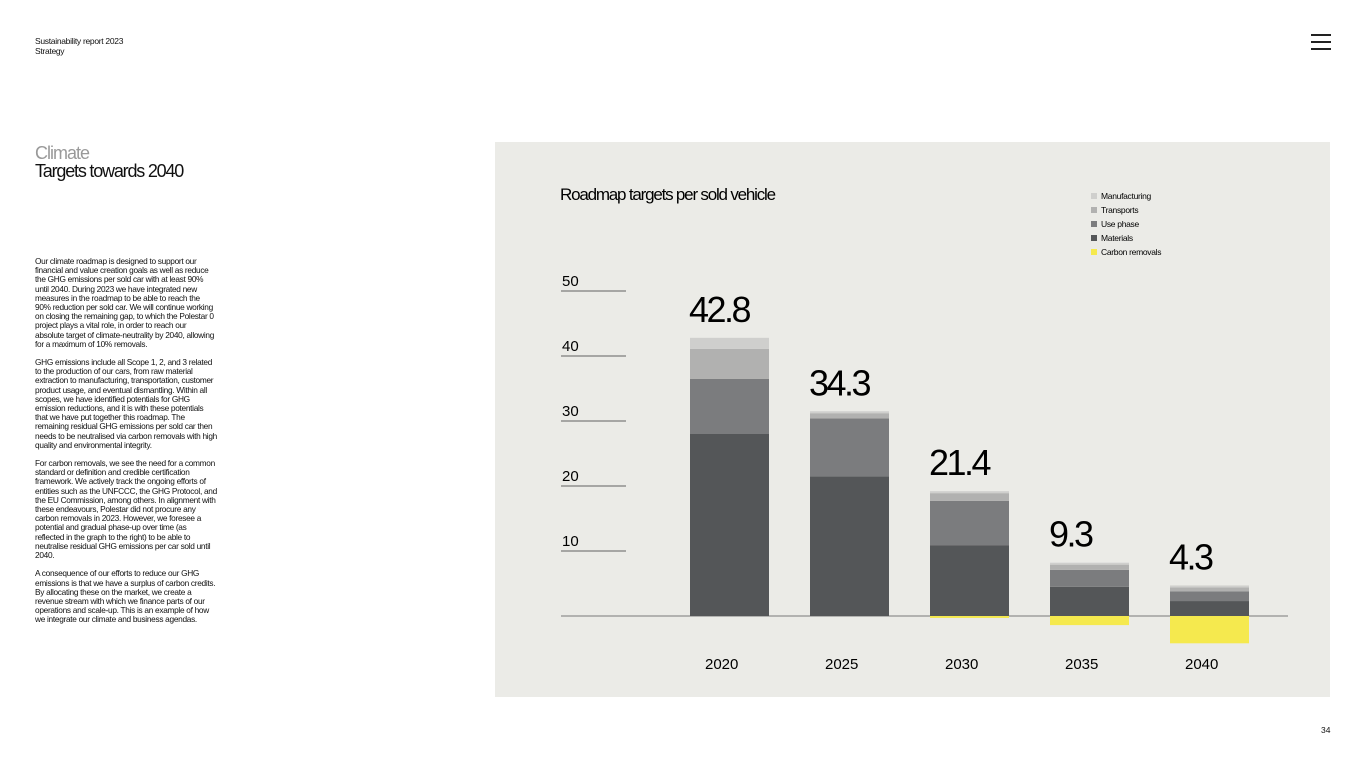 This screenshot has height=768, width=1366. What do you see at coordinates (570, 281) in the screenshot?
I see `y-tick-label: 50` at bounding box center [570, 281].